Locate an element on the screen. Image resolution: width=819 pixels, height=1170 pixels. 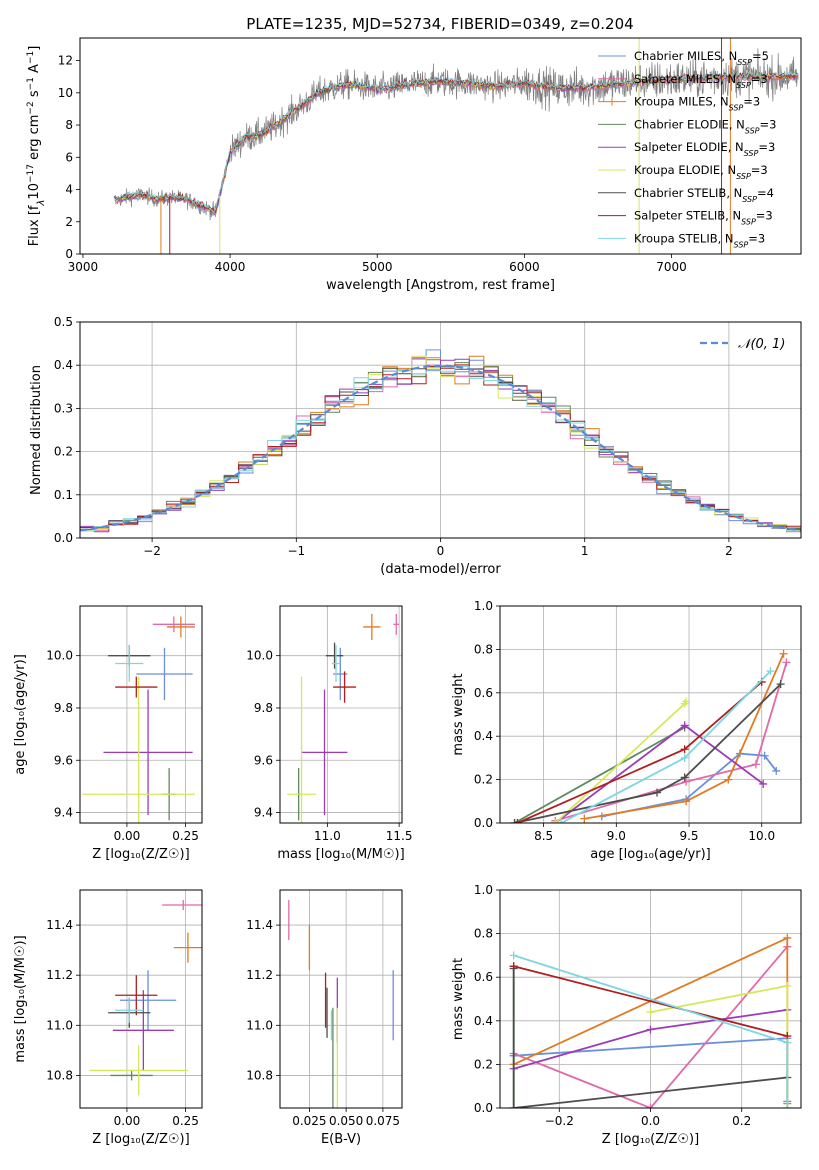
y-axis-label-part: Flux [f is located at coordinates (34, 225).